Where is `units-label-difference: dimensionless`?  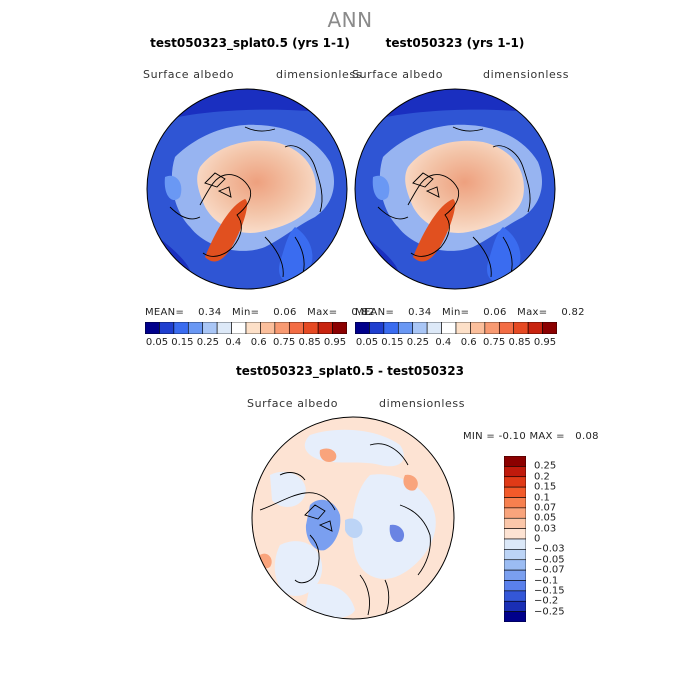
units-label-difference: dimensionless is located at coordinates (422, 403).